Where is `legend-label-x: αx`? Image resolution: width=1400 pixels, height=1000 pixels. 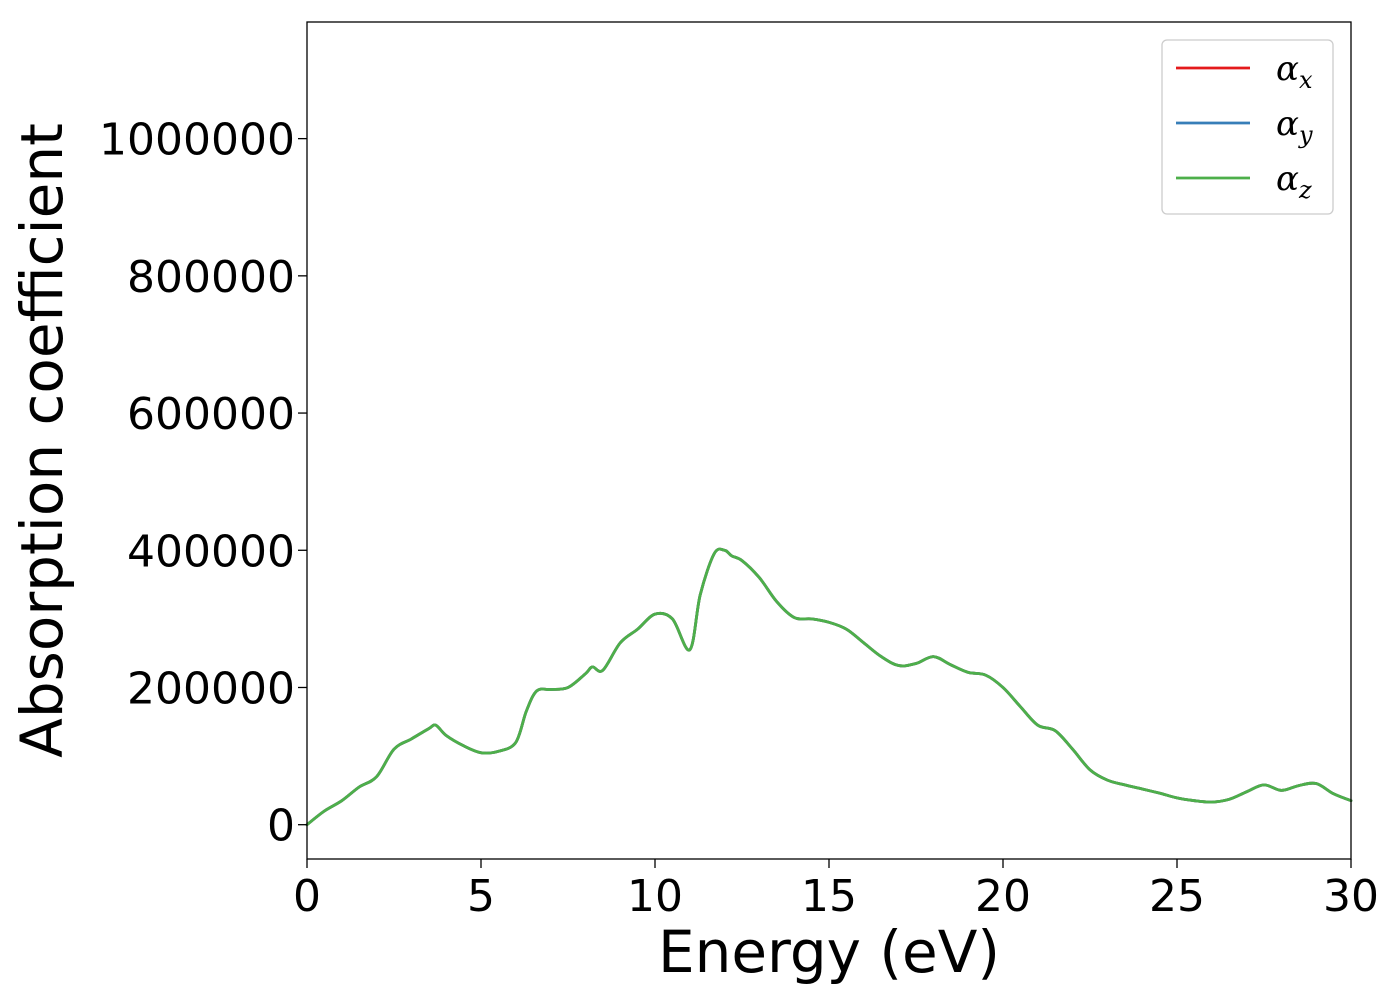
legend-label-x: αx is located at coordinates (1294, 71).